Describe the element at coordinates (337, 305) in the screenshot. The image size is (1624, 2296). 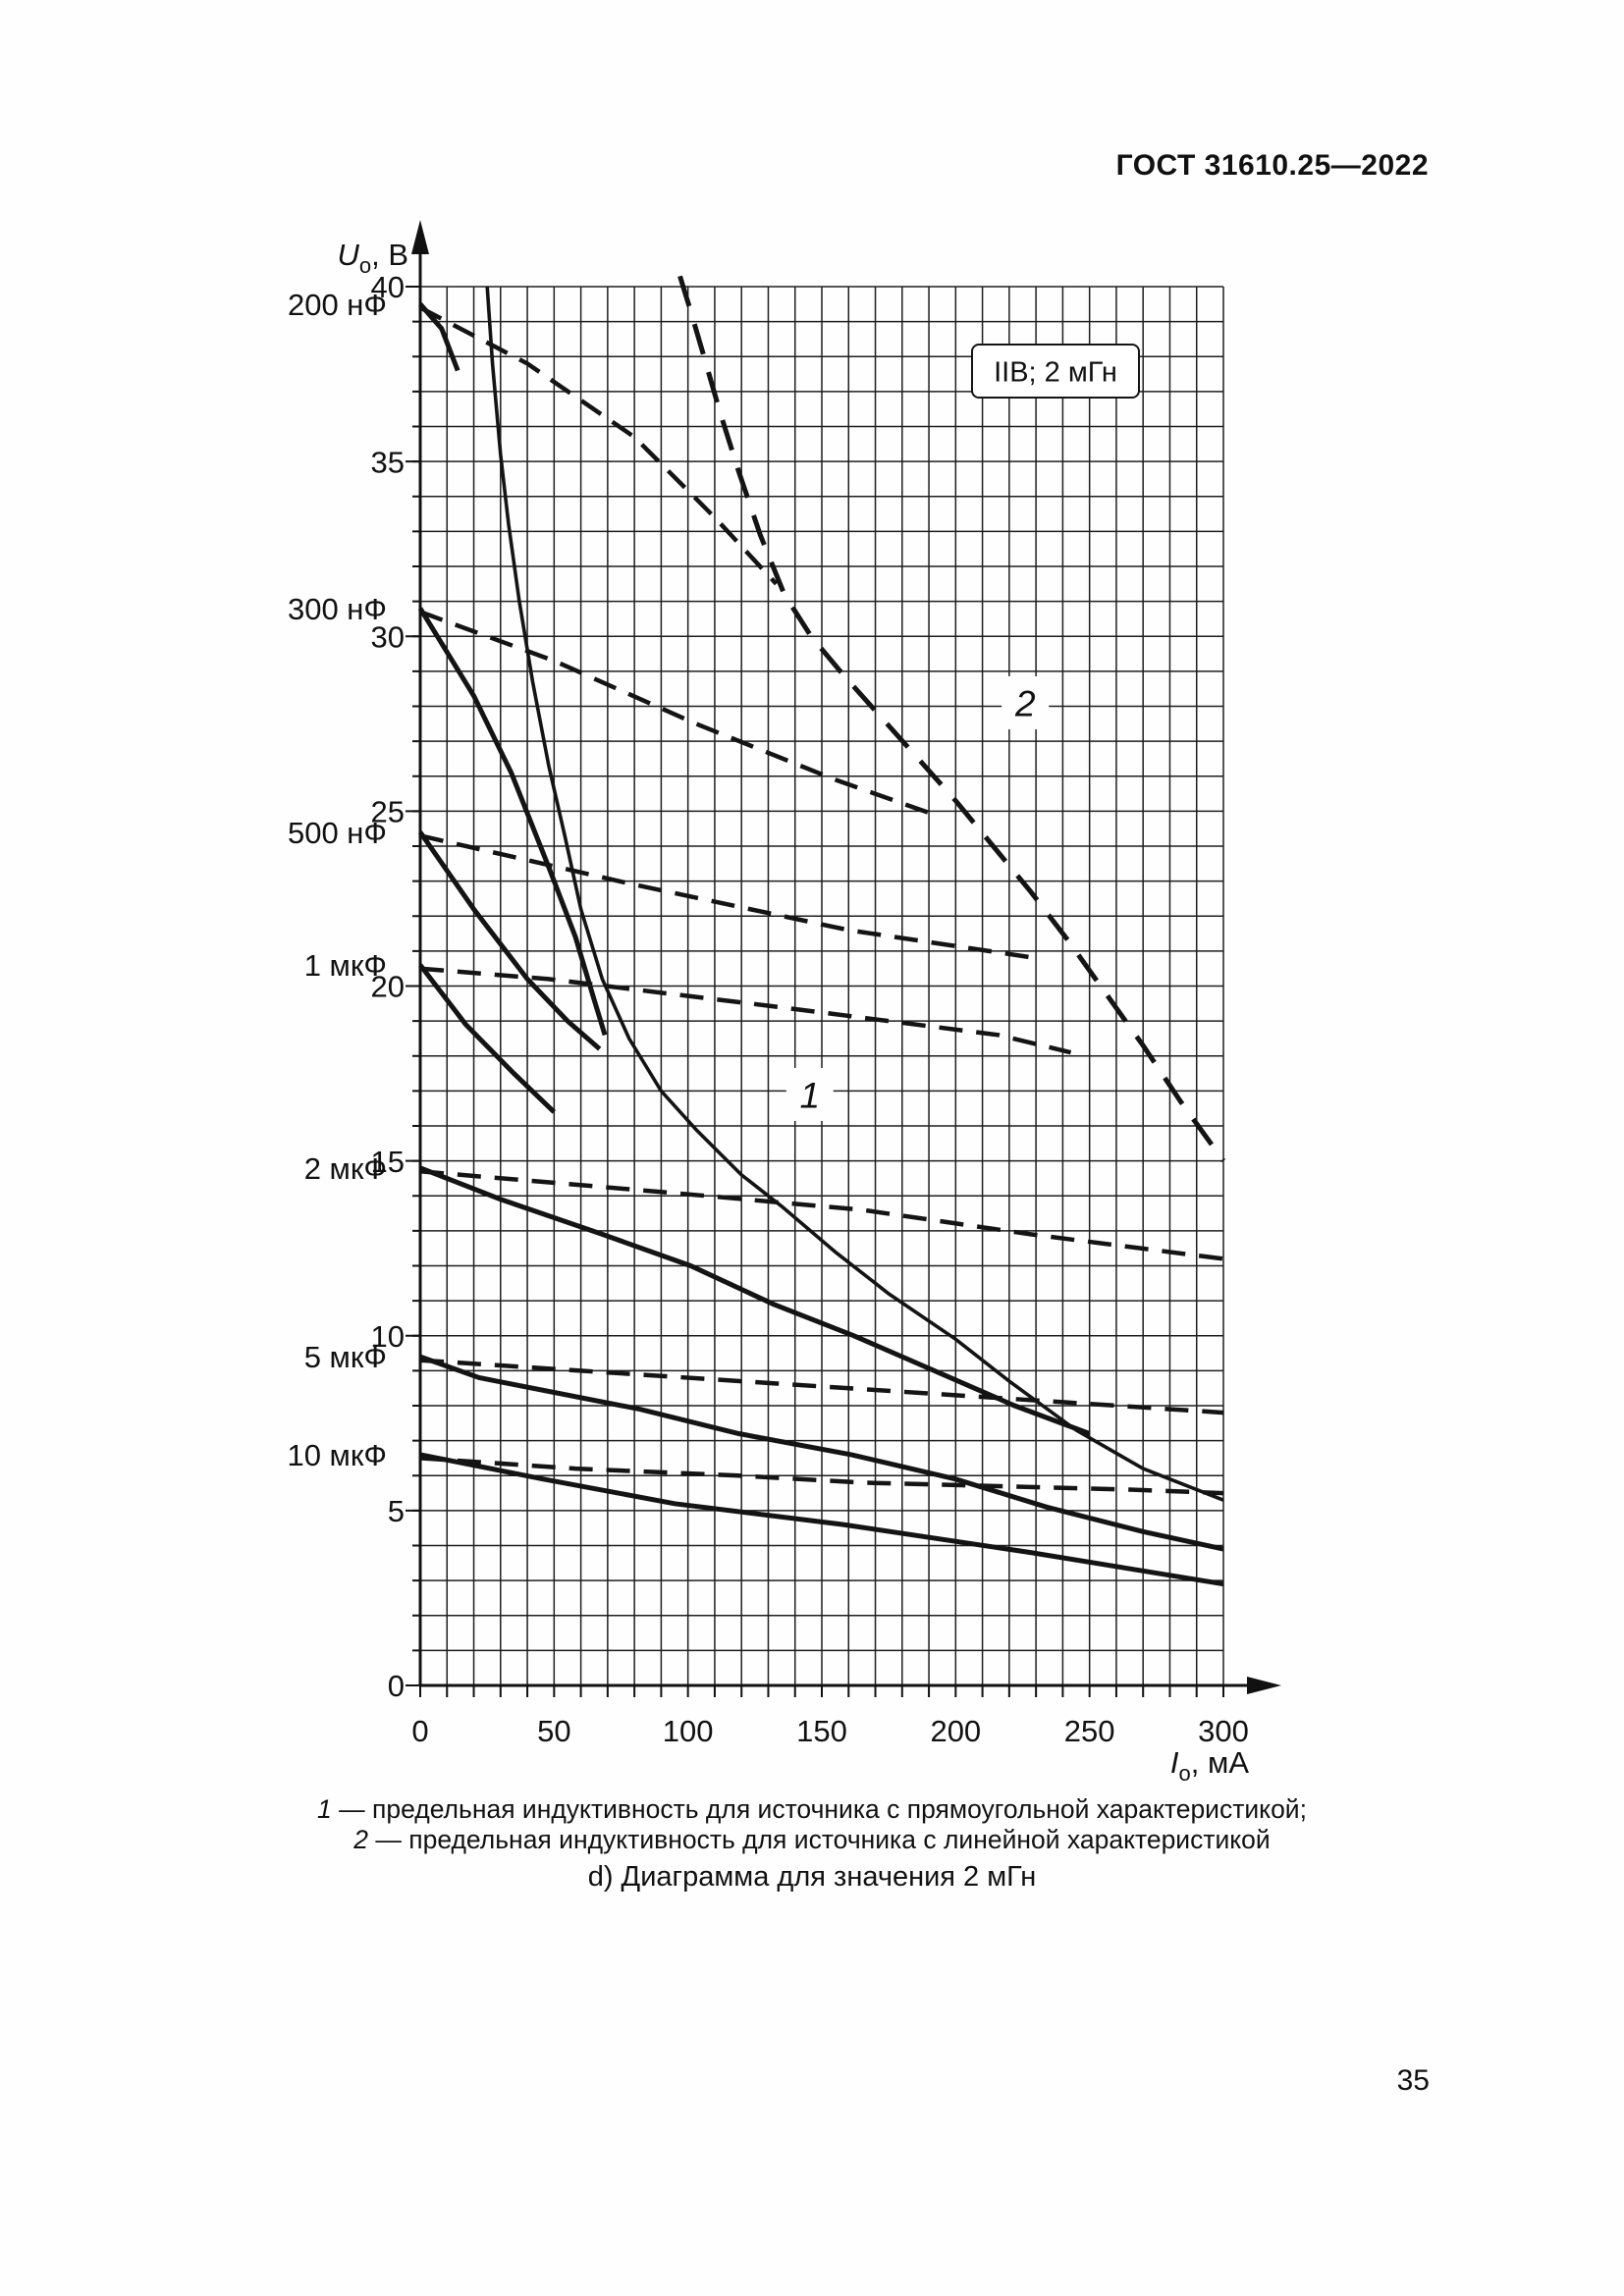
I see `capacitance-label: 200 нФ` at that location.